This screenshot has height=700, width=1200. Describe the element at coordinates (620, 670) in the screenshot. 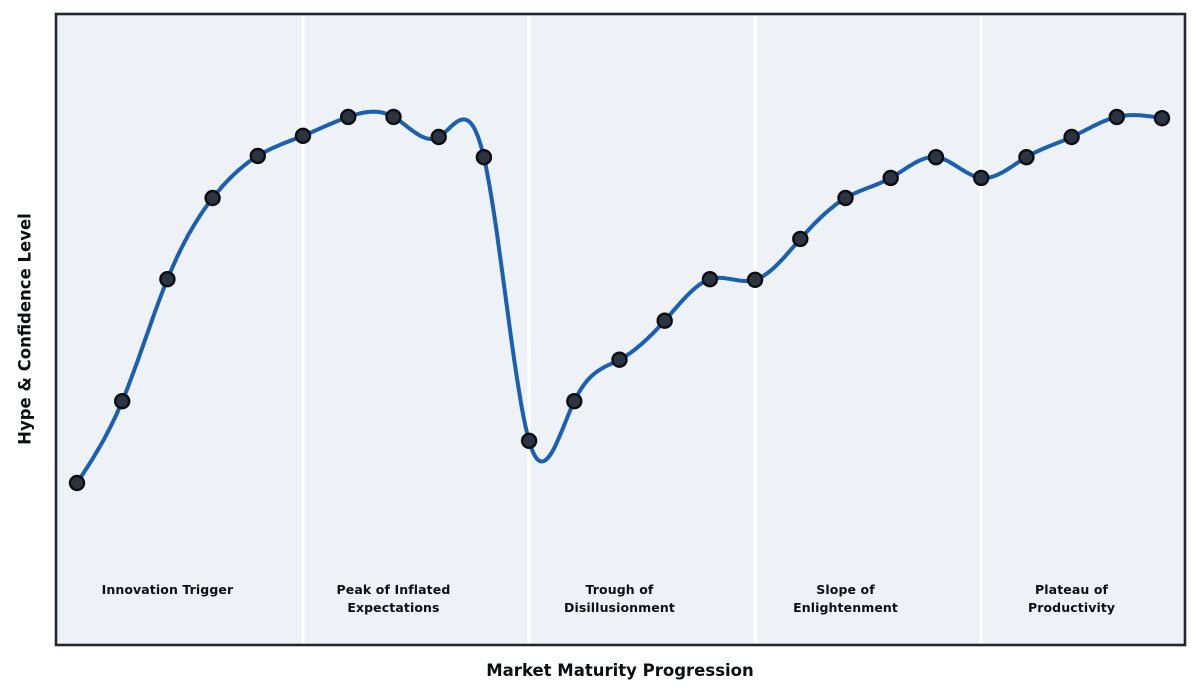

I see `x-axis-label: Market Maturity Progression` at that location.